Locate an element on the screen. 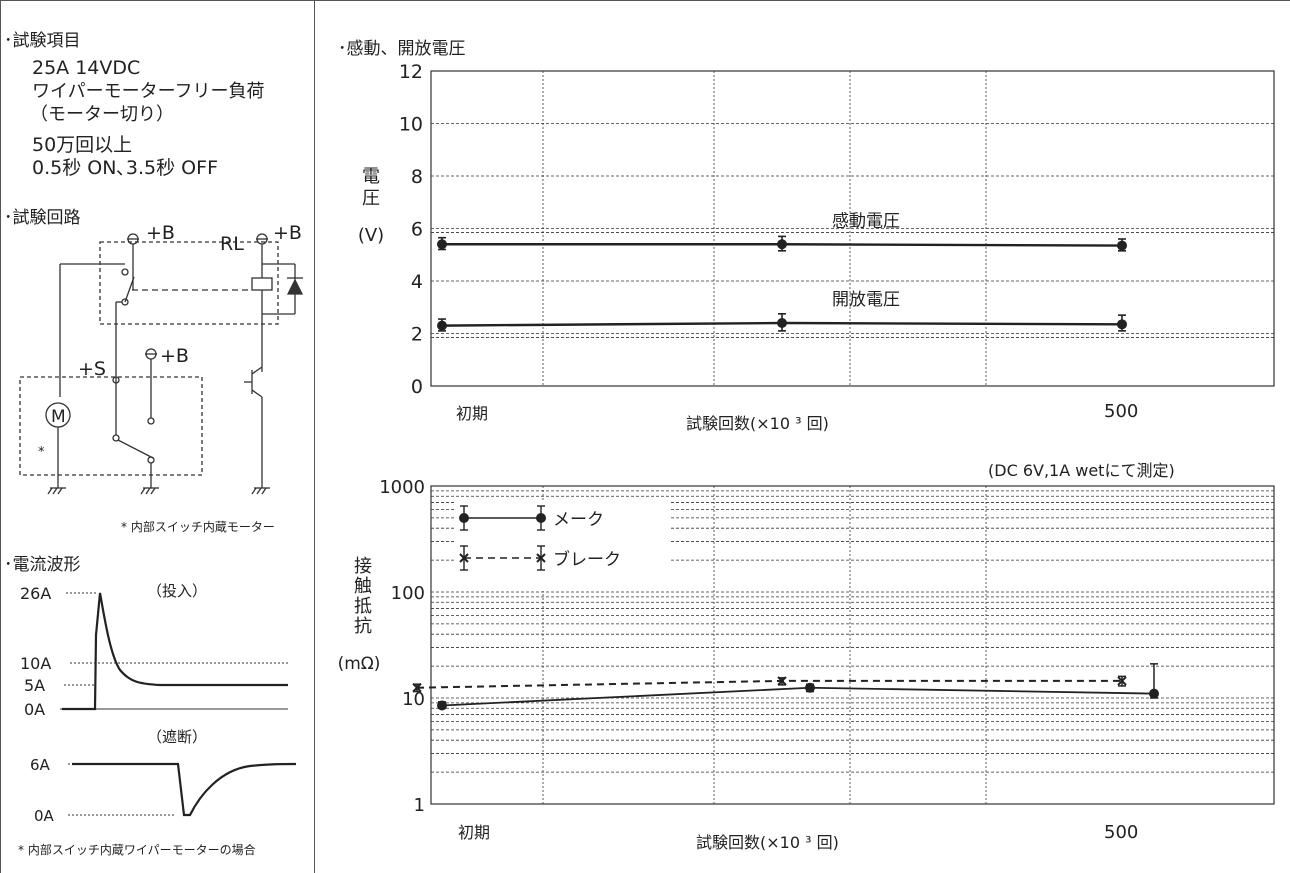 The width and height of the screenshot is (1290, 873). label-m: M is located at coordinates (58, 417).